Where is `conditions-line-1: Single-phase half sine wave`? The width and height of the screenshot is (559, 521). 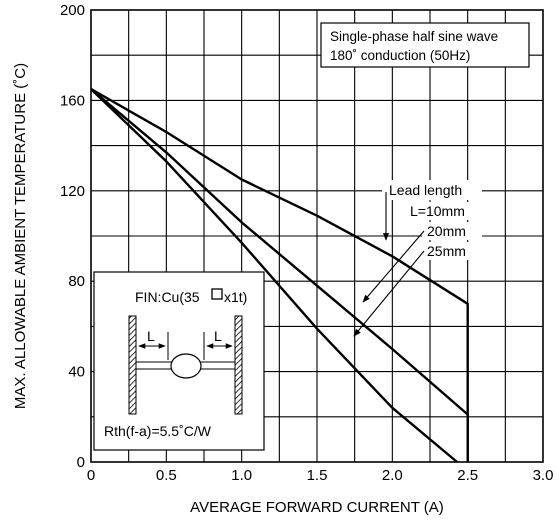 conditions-line-1: Single-phase half sine wave is located at coordinates (414, 36).